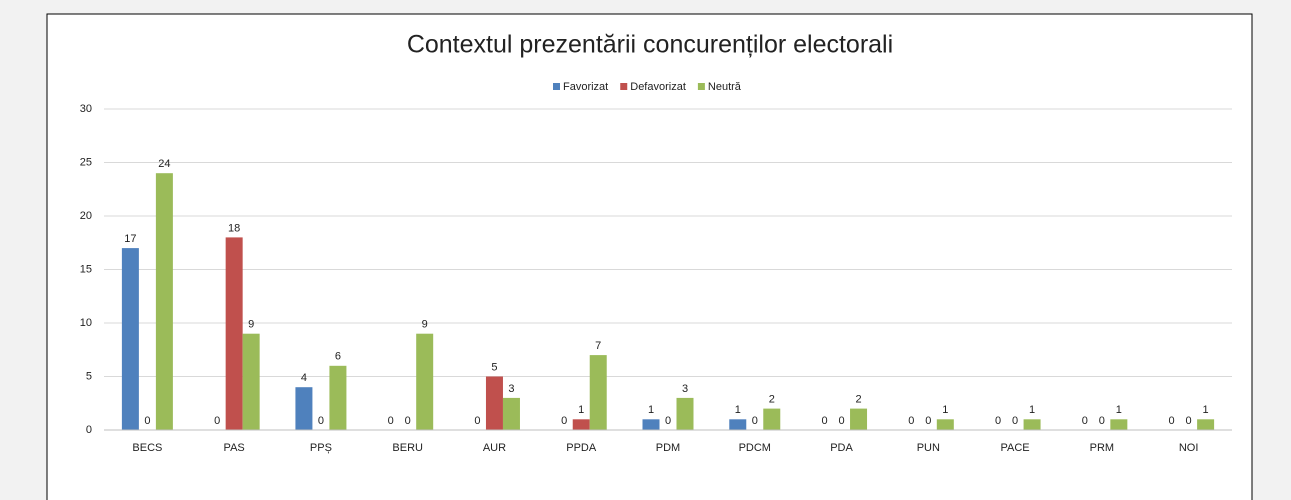 This screenshot has height=500, width=1291. Describe the element at coordinates (494, 448) in the screenshot. I see `x-tick-label: AUR` at that location.